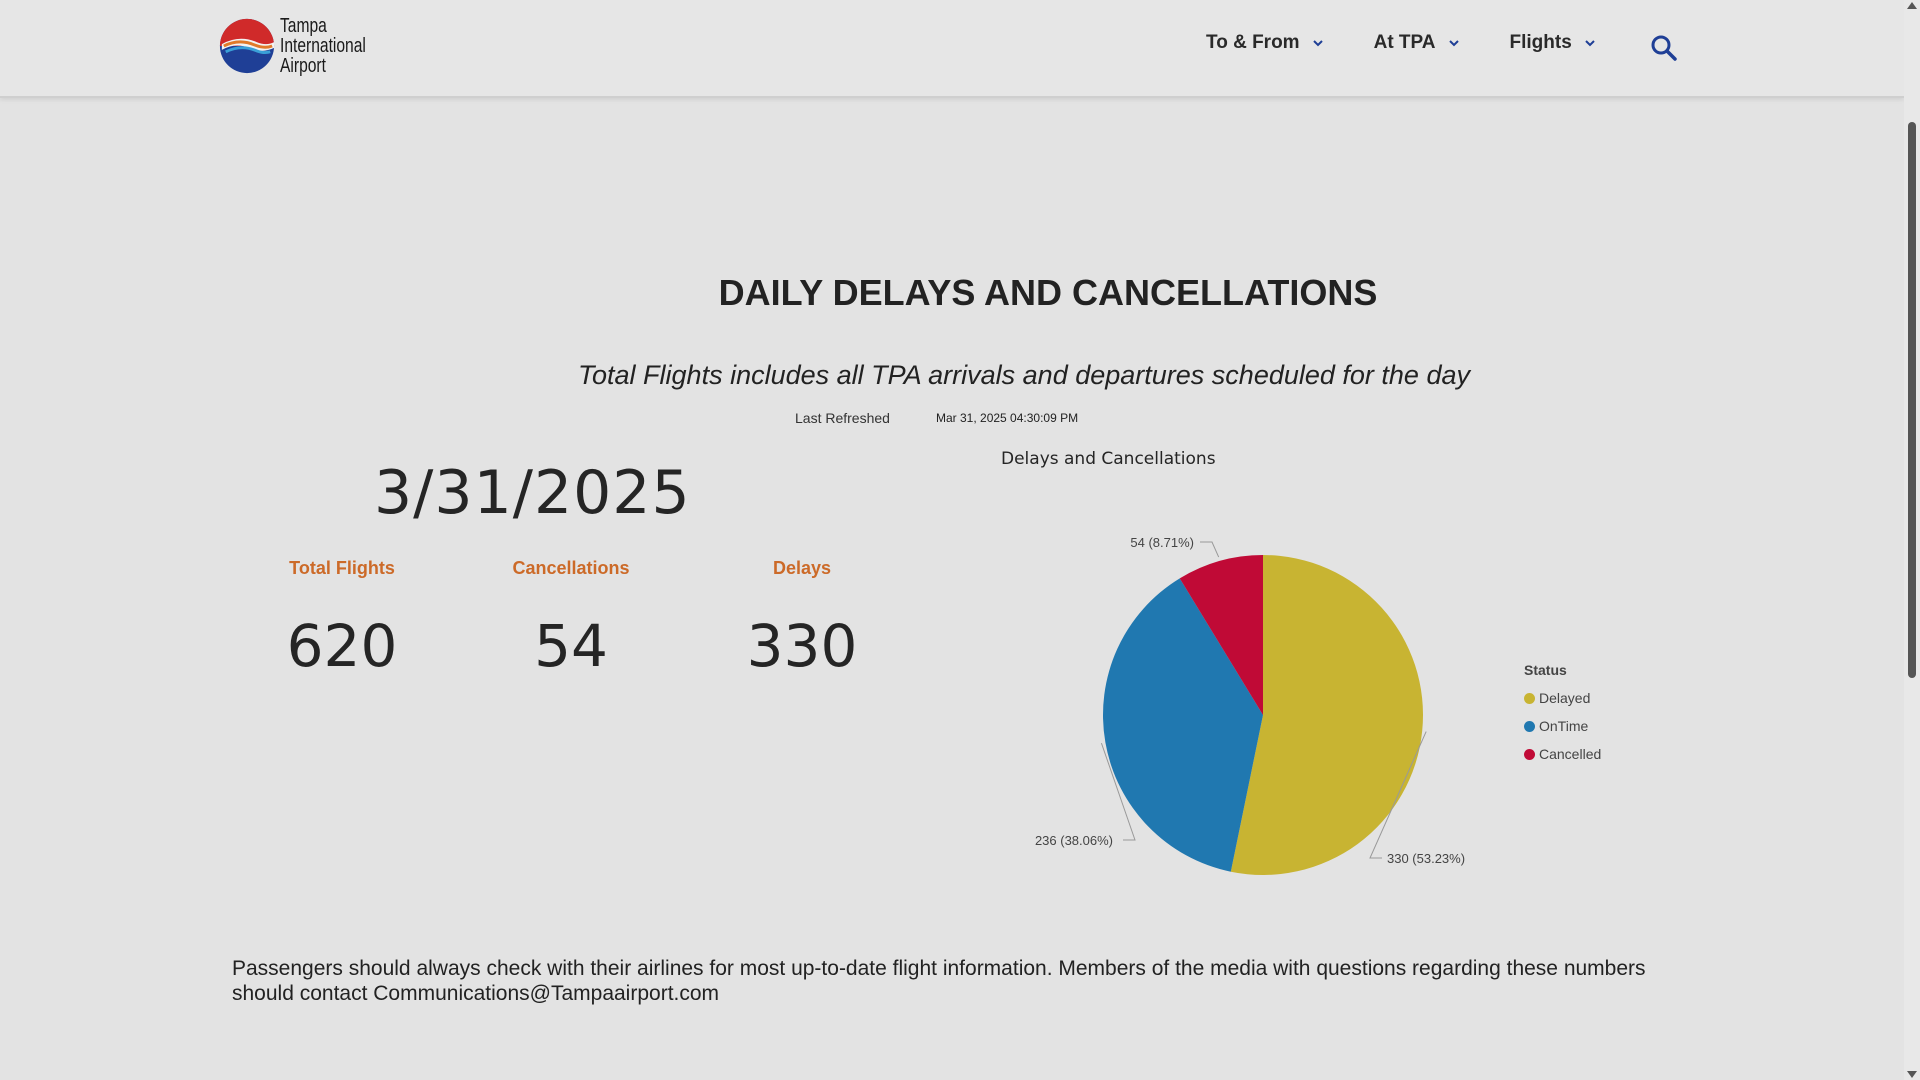  What do you see at coordinates (802, 568) in the screenshot?
I see `delays-label: Delays` at bounding box center [802, 568].